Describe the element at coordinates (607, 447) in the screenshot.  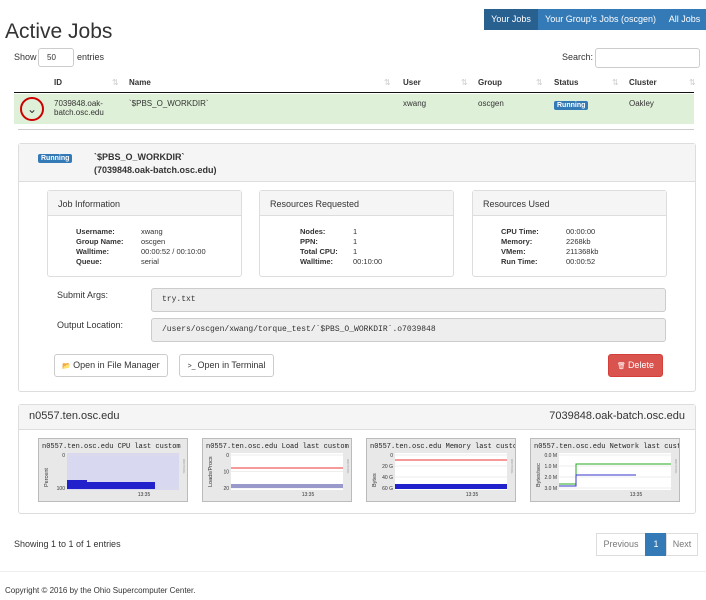
I see `graph-title: n0557.ten.osc.edu Network last custom` at that location.